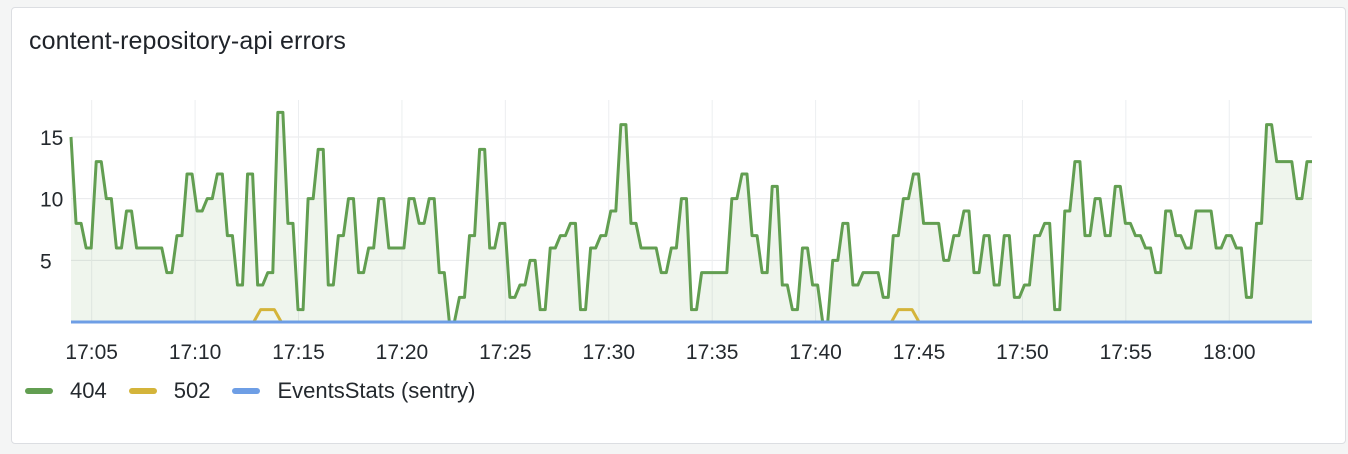 Image resolution: width=1348 pixels, height=454 pixels. Describe the element at coordinates (608, 352) in the screenshot. I see `x-tick-label: 17:30` at that location.